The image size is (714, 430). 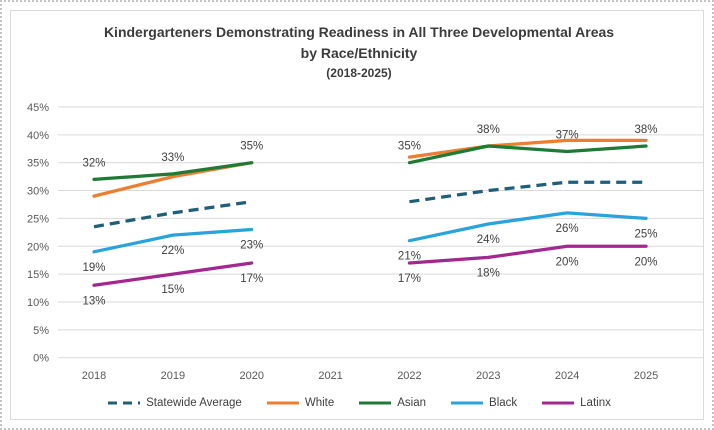 What do you see at coordinates (319, 403) in the screenshot?
I see `legend-label-white: White` at bounding box center [319, 403].